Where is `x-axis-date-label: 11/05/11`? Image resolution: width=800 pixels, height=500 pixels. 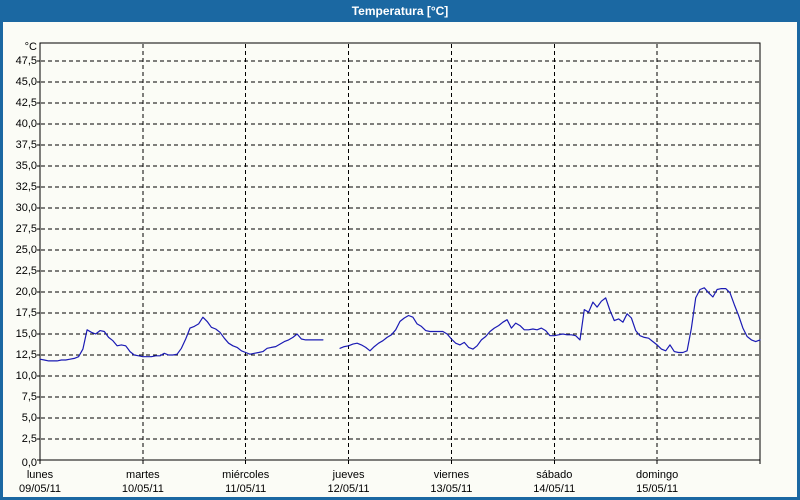
x-axis-date-label: 11/05/11 is located at coordinates (246, 489).